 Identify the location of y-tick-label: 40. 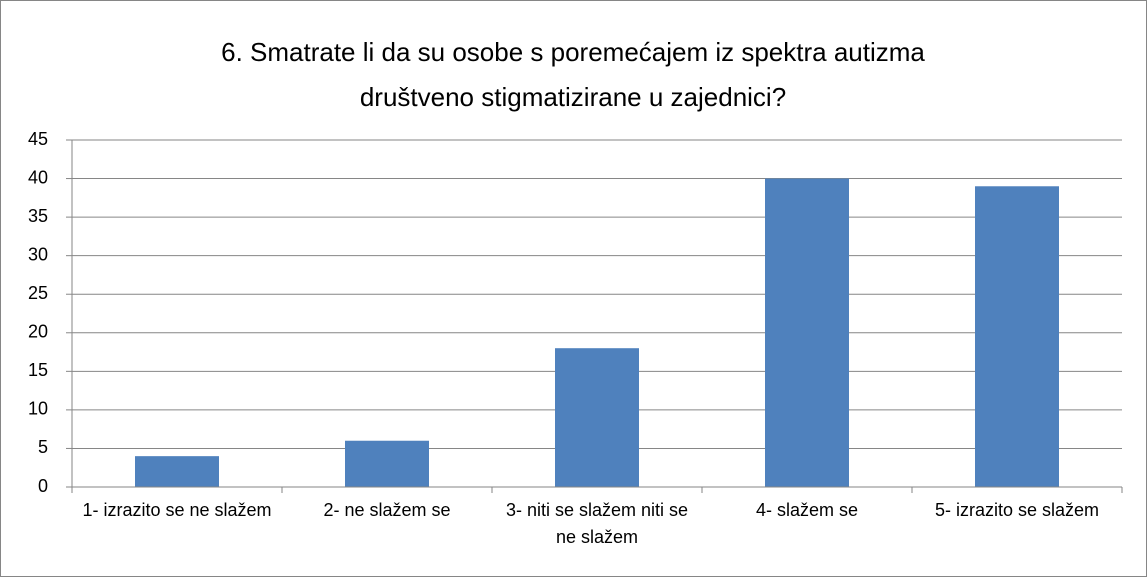
(38, 177).